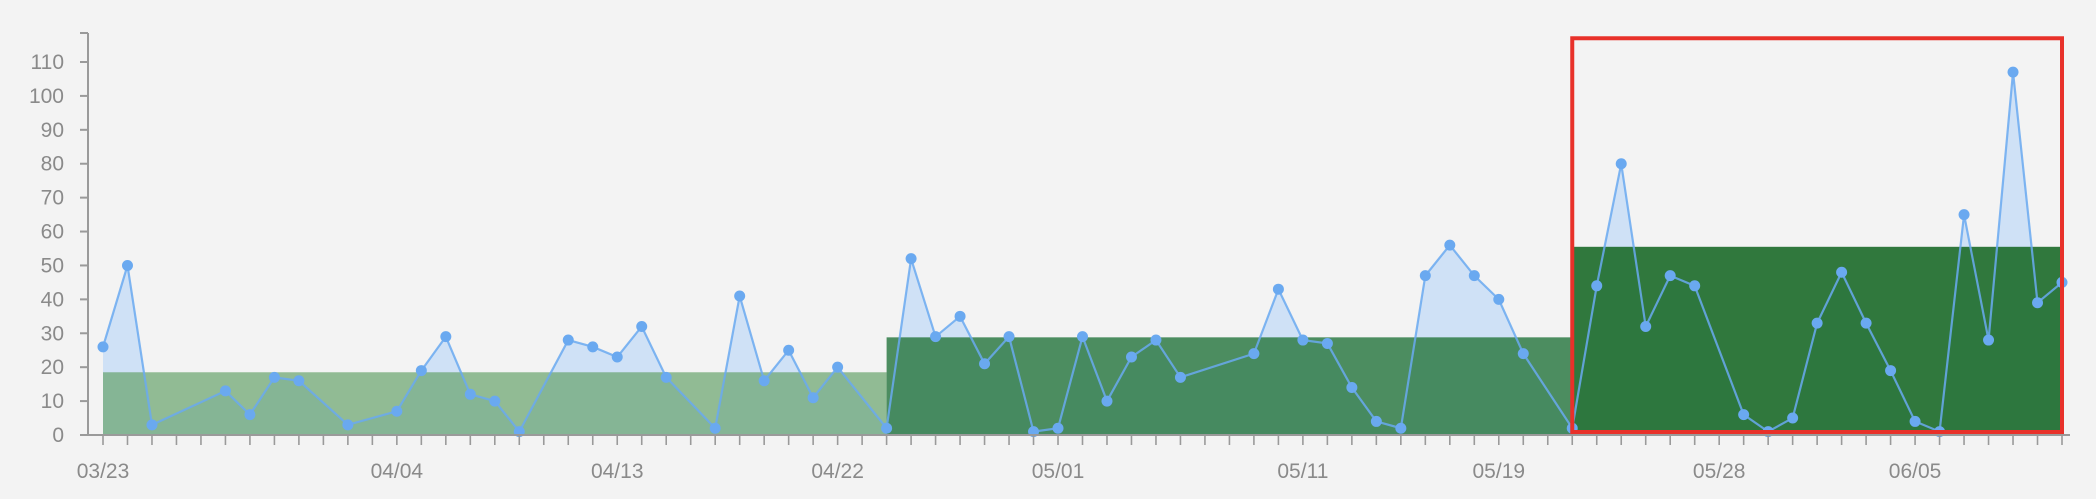 The image size is (2096, 499). What do you see at coordinates (837, 471) in the screenshot?
I see `x-tick-label: 04/22` at bounding box center [837, 471].